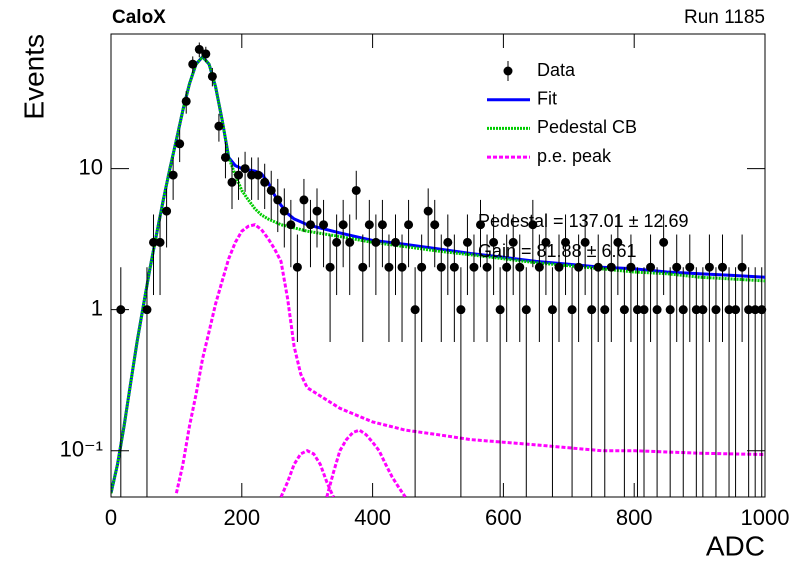 The height and width of the screenshot is (572, 796). What do you see at coordinates (583, 221) in the screenshot?
I see `fit-result: Pedestal = 137.01 ± 12.69` at bounding box center [583, 221].